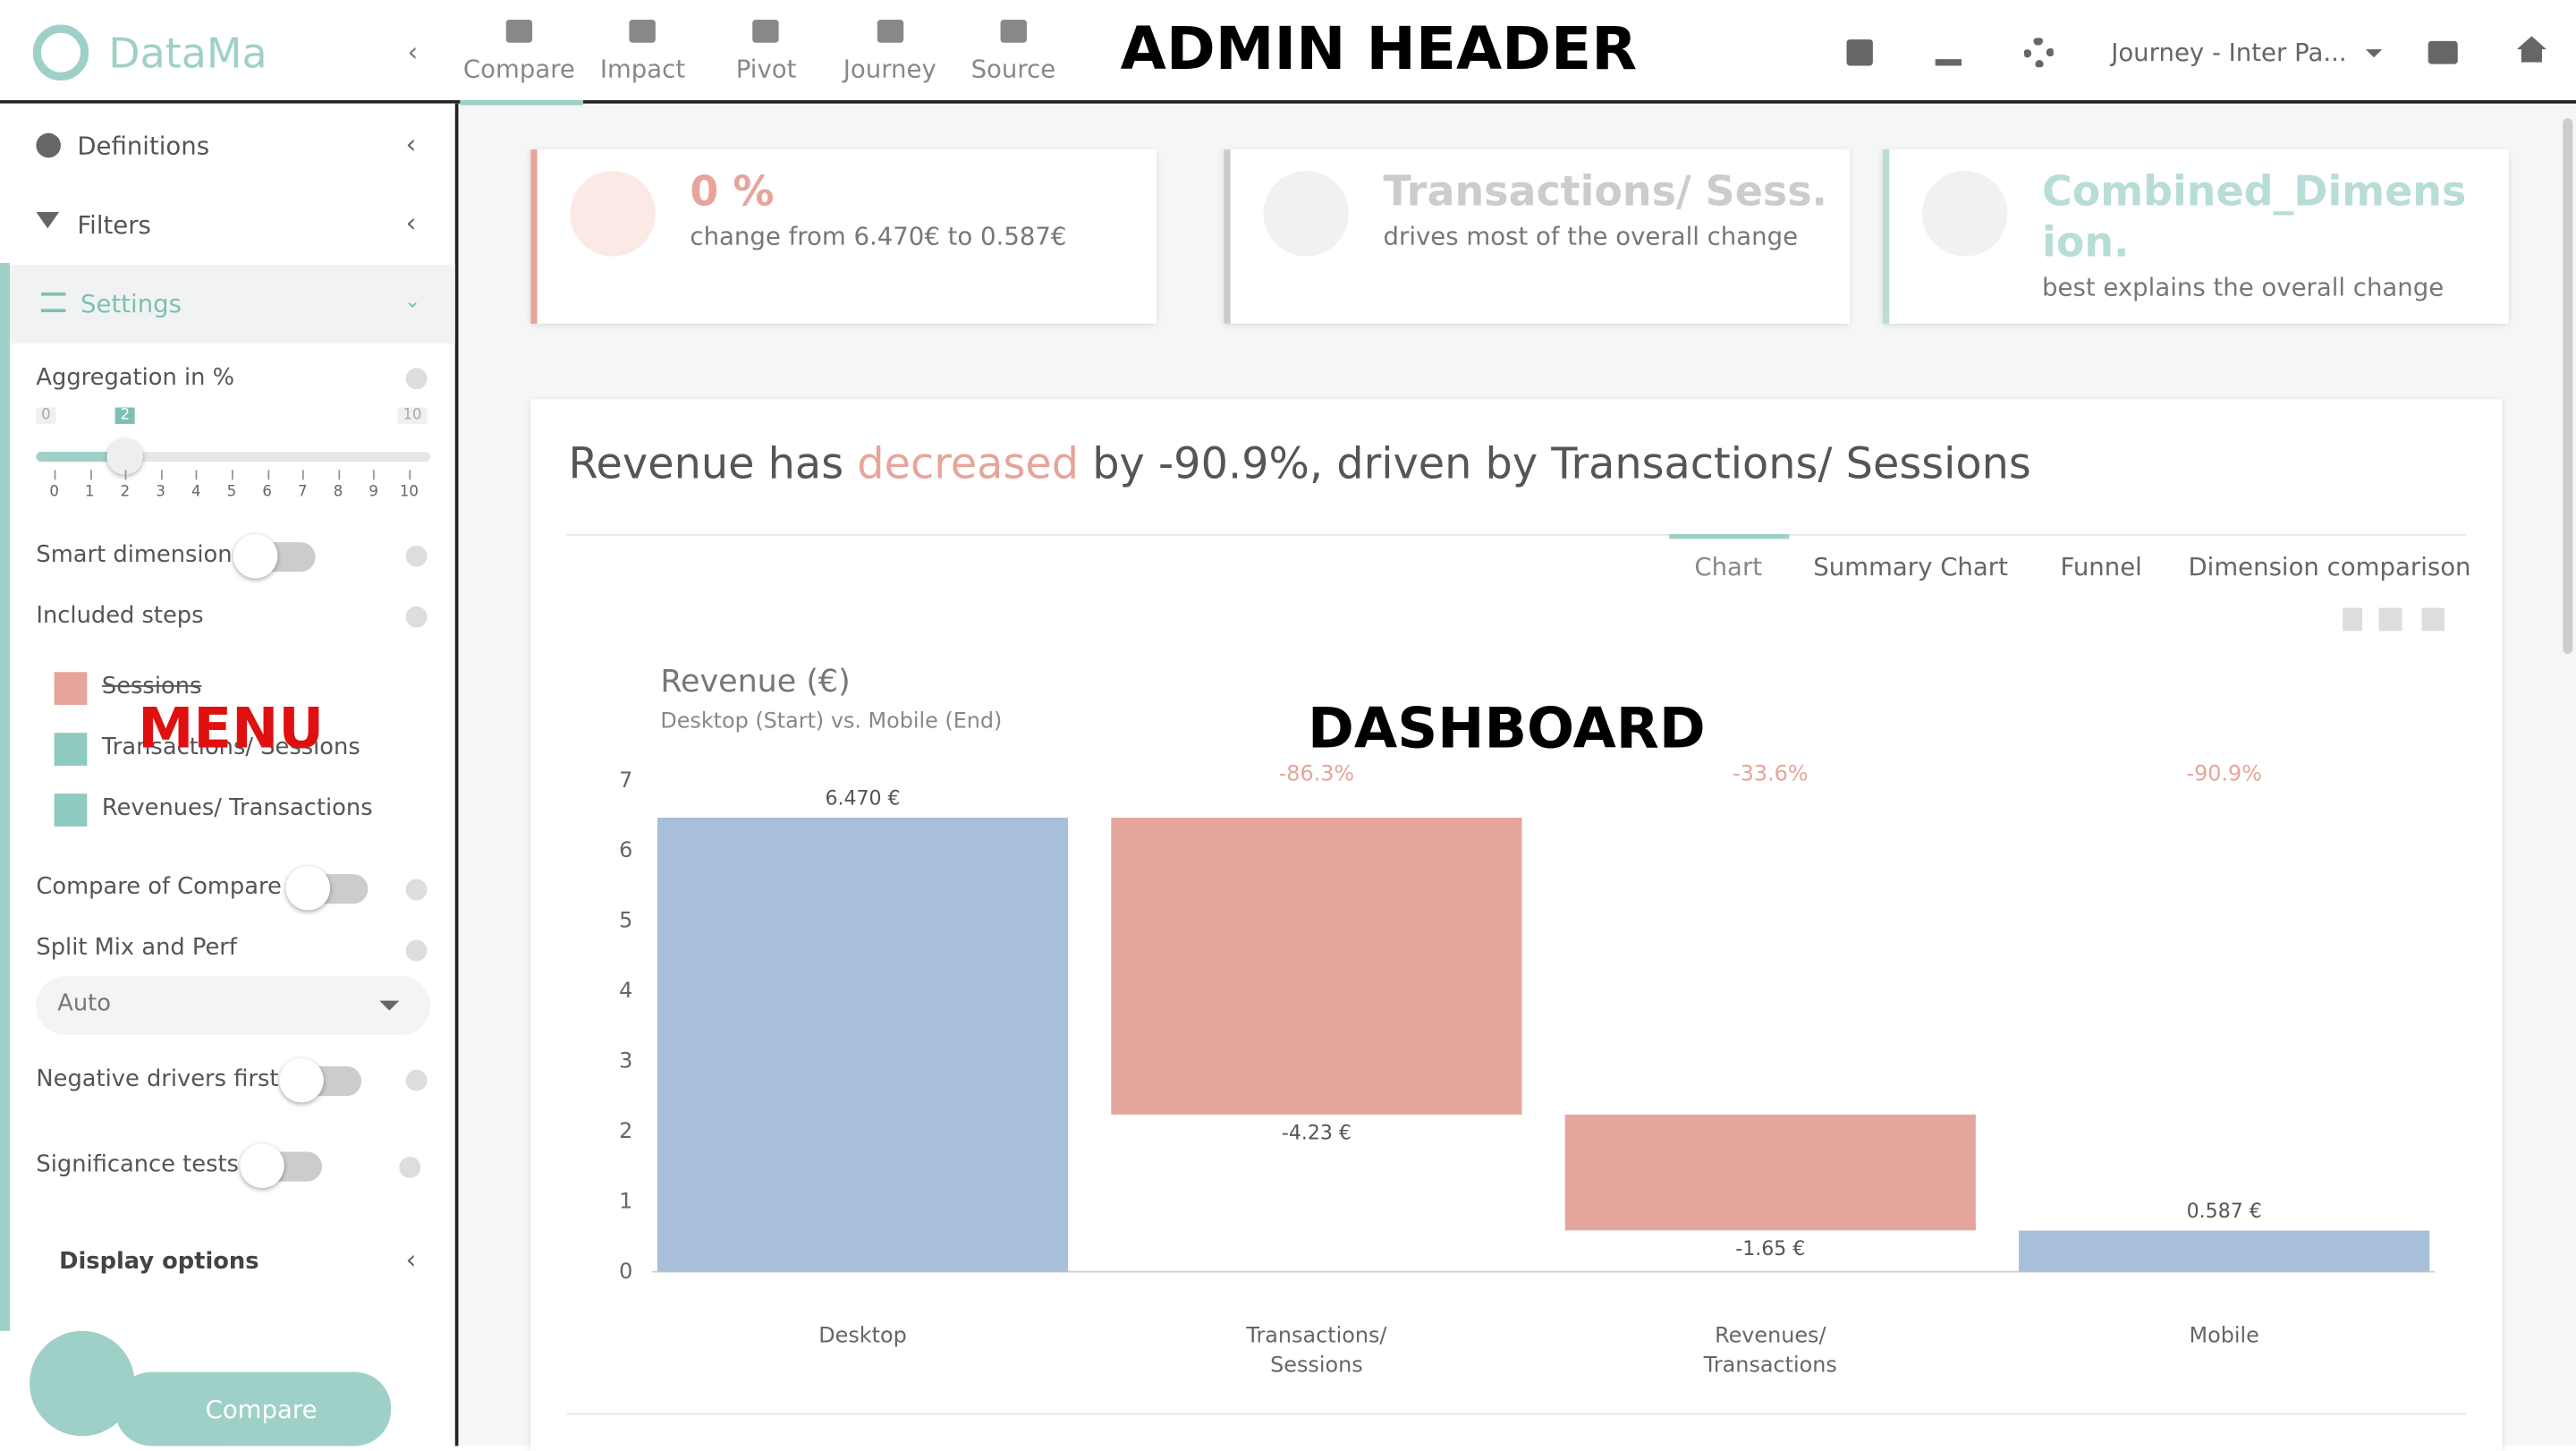  I want to click on headline-highlight: decreased, so click(968, 465).